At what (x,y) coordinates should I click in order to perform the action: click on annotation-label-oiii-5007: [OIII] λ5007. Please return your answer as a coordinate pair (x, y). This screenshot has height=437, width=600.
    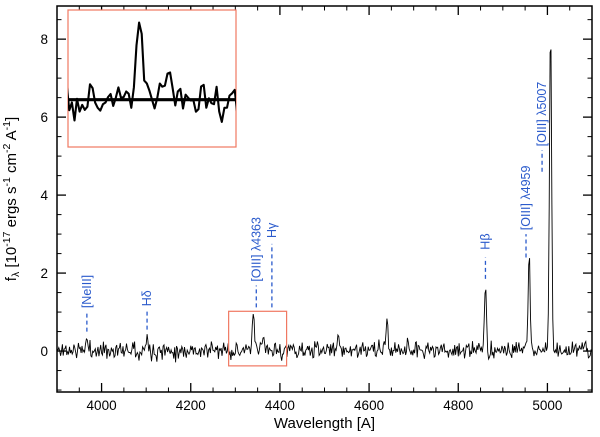
    Looking at the image, I should click on (542, 114).